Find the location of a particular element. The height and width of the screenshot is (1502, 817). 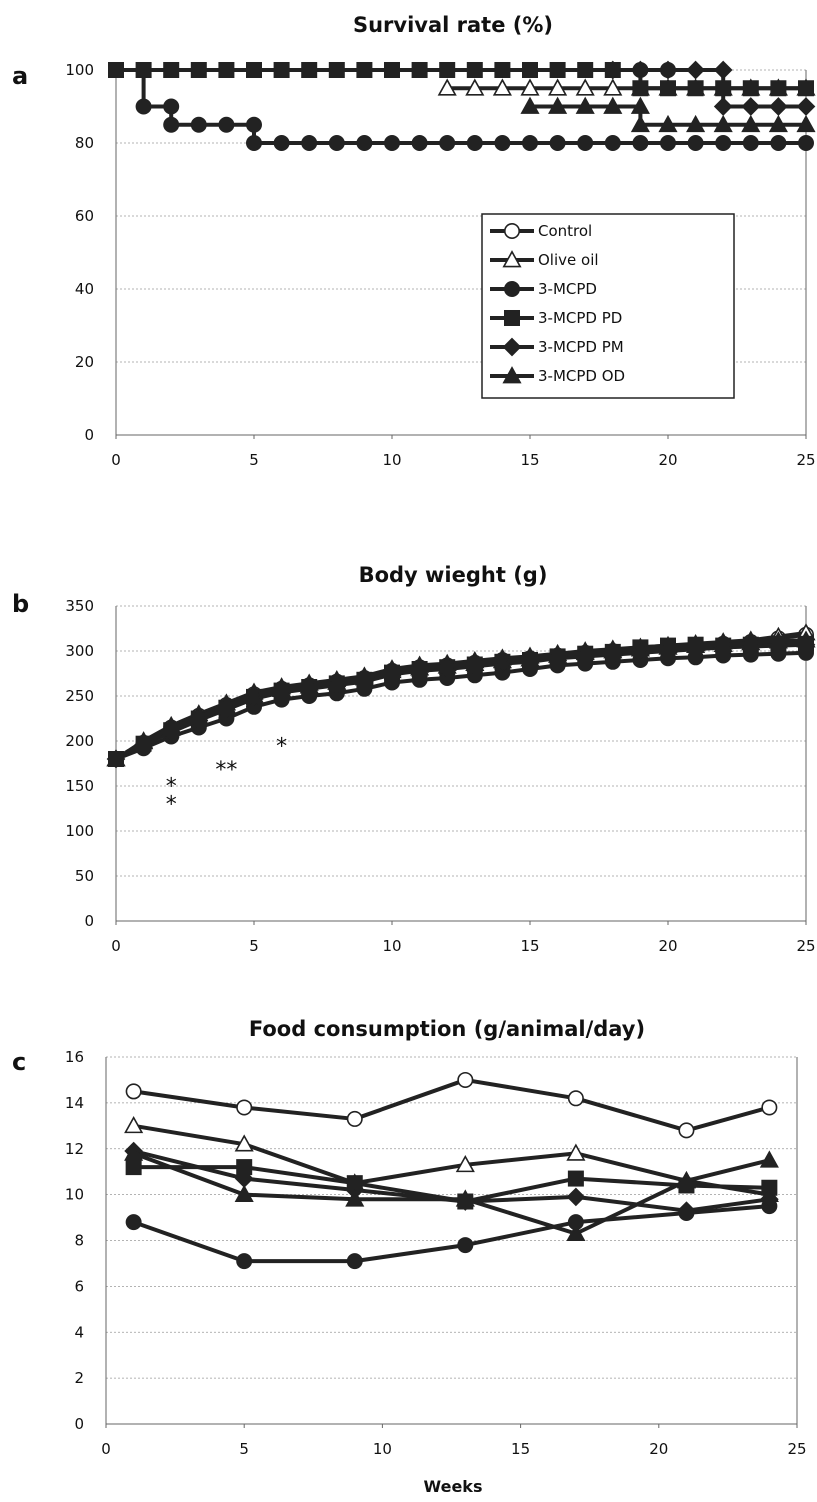

y-tick-label-350: 350 is located at coordinates (79, 606).